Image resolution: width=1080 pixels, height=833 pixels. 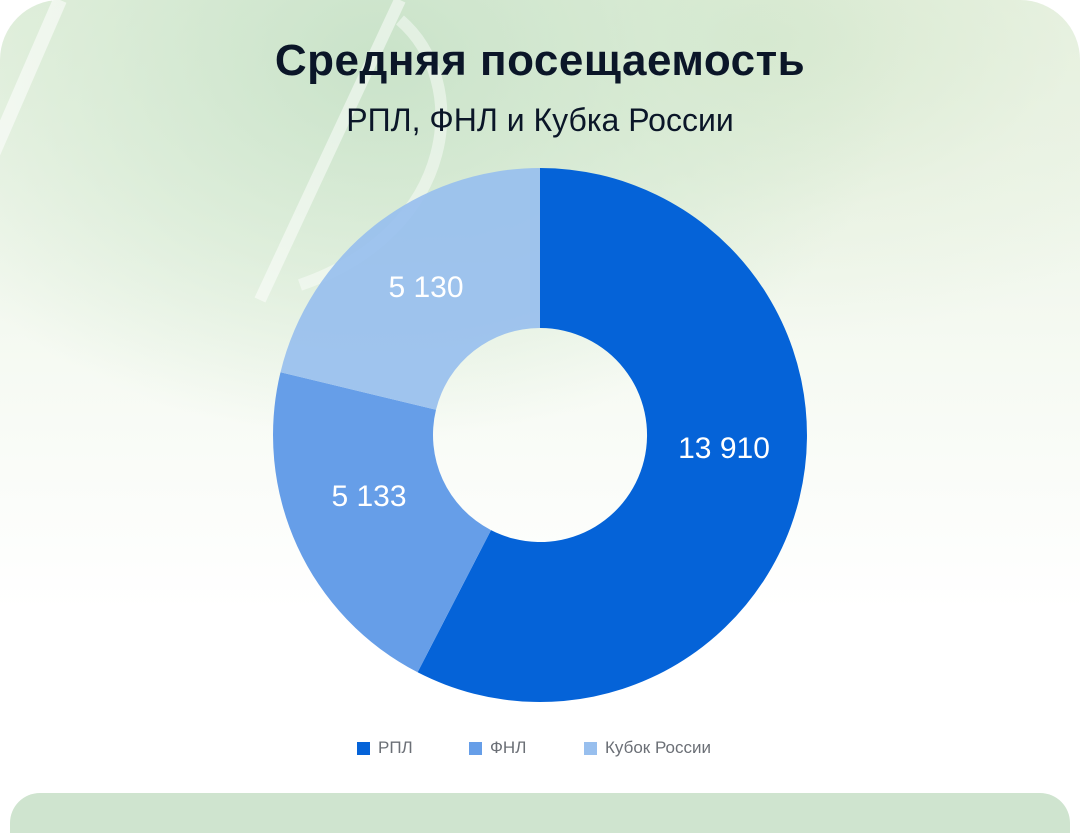 What do you see at coordinates (369, 496) in the screenshot?
I see `value-label-fnl: 5 133` at bounding box center [369, 496].